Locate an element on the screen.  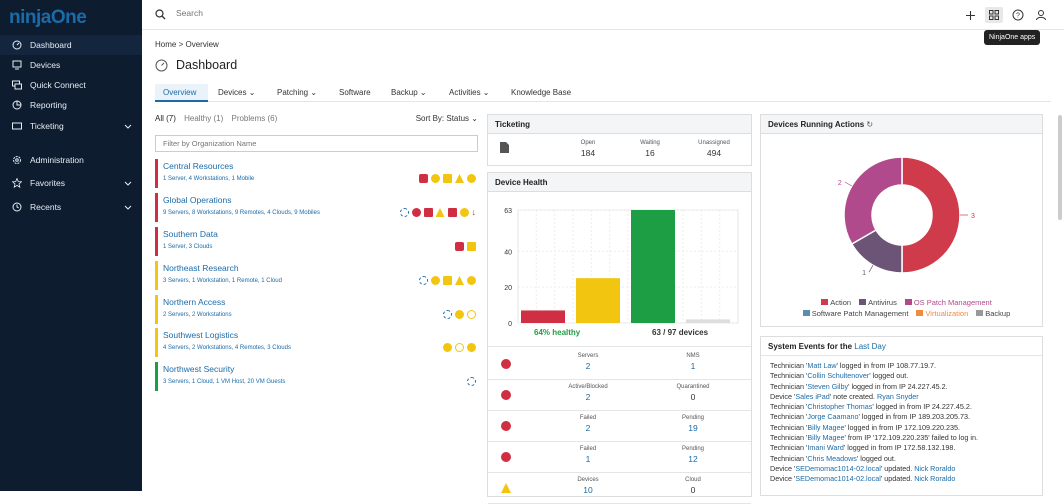
legend-item: Virtualization is located at coordinates (942, 313).